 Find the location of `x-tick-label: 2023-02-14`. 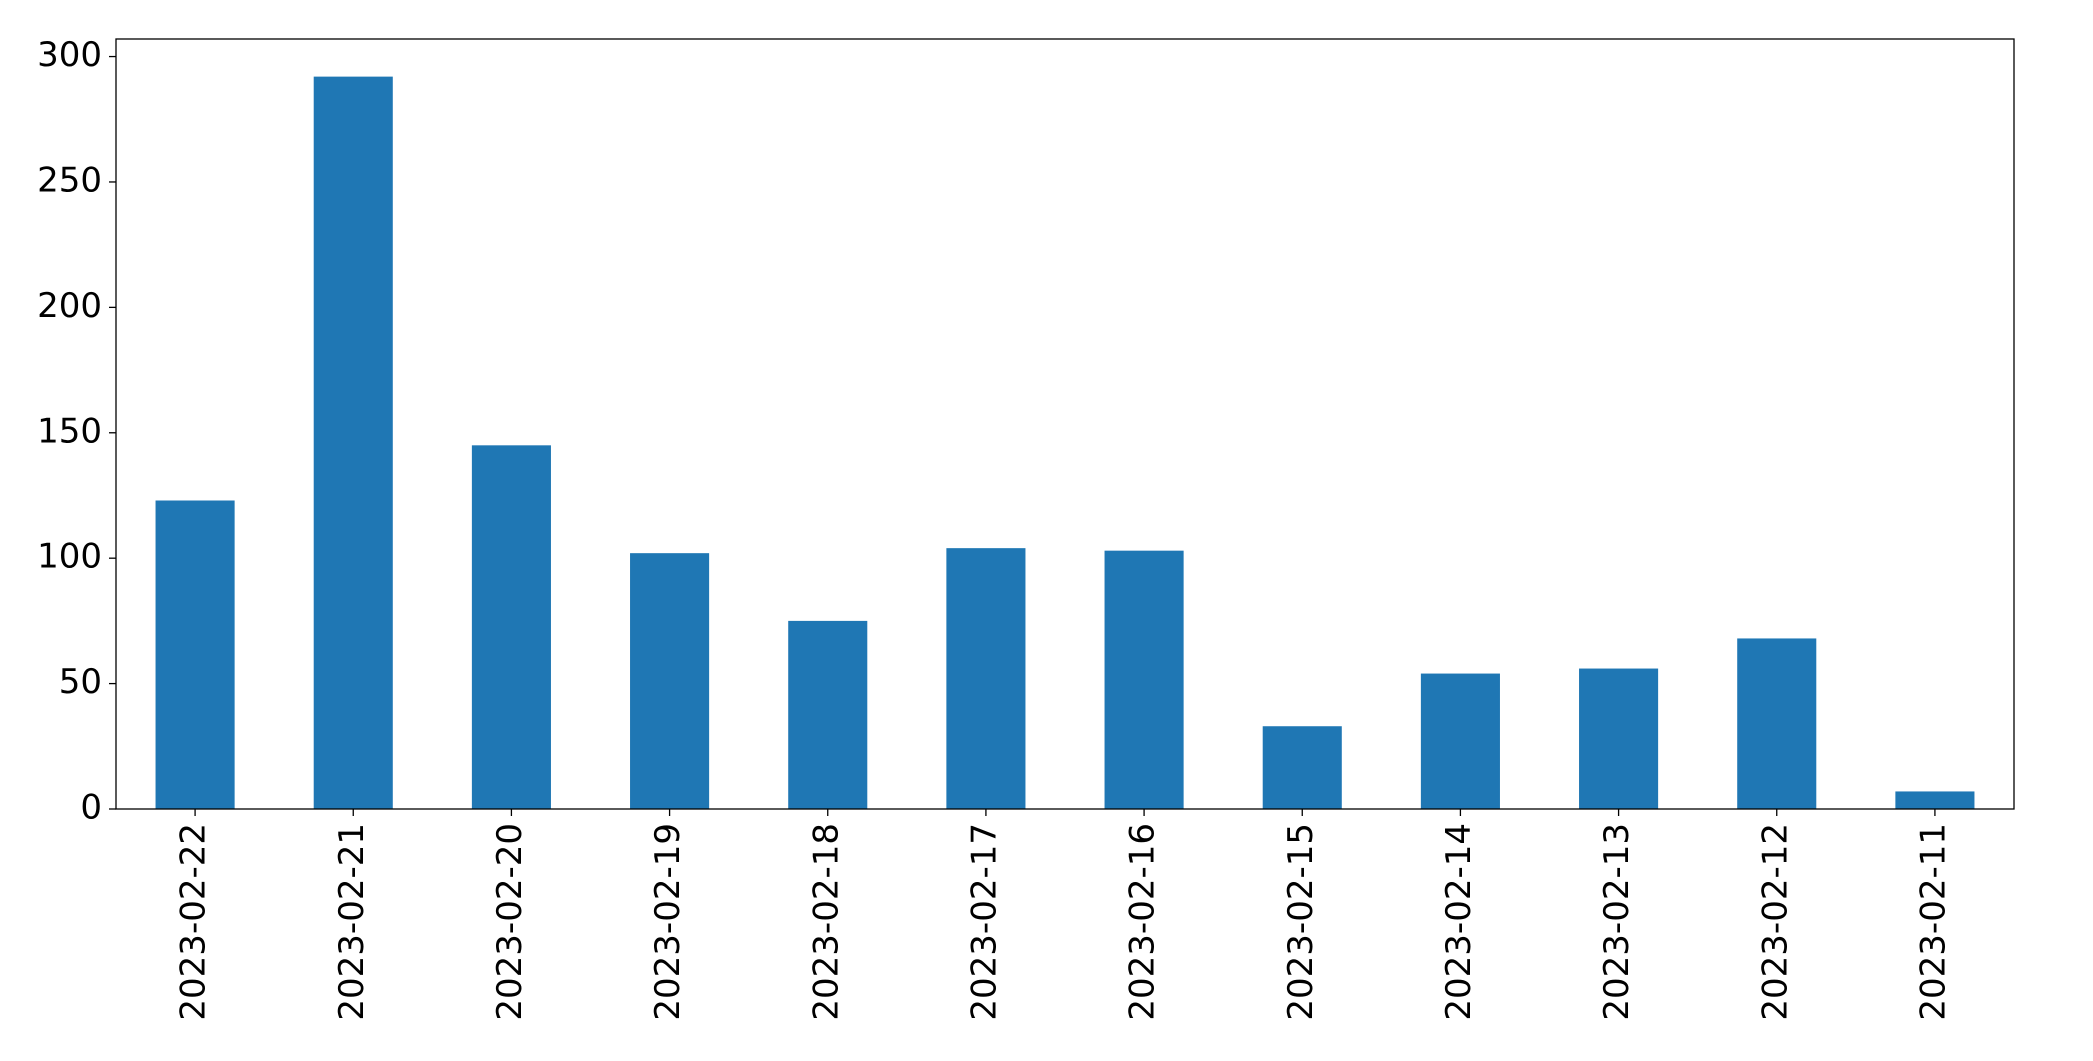

x-tick-label: 2023-02-14 is located at coordinates (1459, 922).